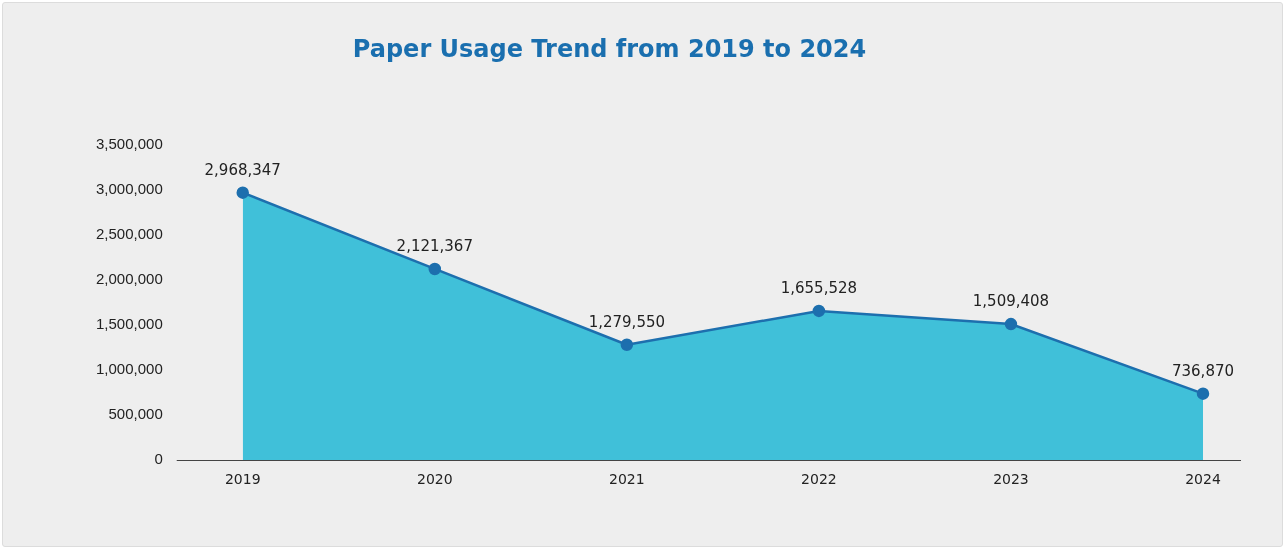  Describe the element at coordinates (1011, 479) in the screenshot. I see `x-tick-label: 2023` at that location.